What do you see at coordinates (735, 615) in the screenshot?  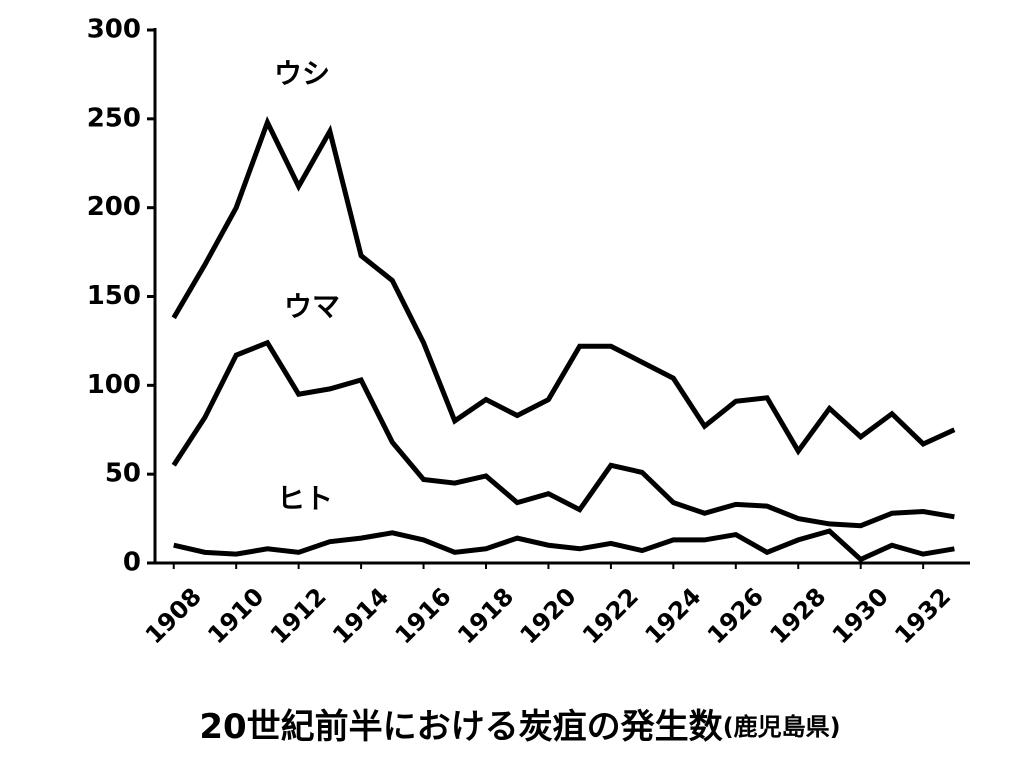 I see `x-tick-label: 1926` at bounding box center [735, 615].